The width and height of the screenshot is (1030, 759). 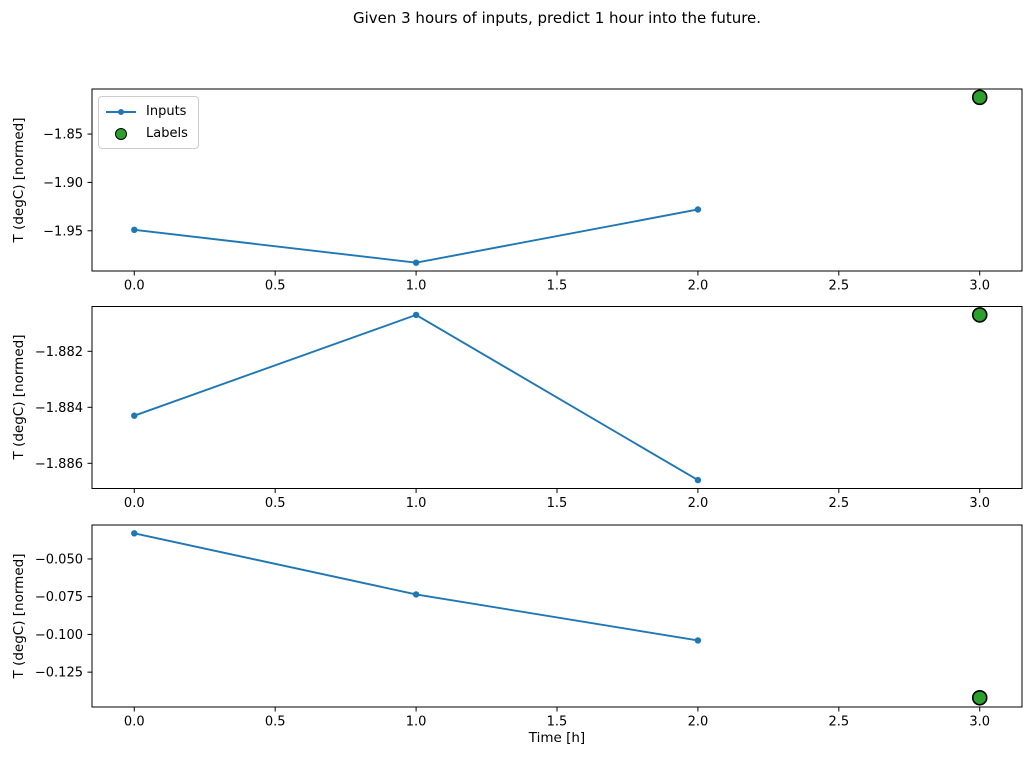 What do you see at coordinates (59, 673) in the screenshot?
I see `y-tick-label: −0.125` at bounding box center [59, 673].